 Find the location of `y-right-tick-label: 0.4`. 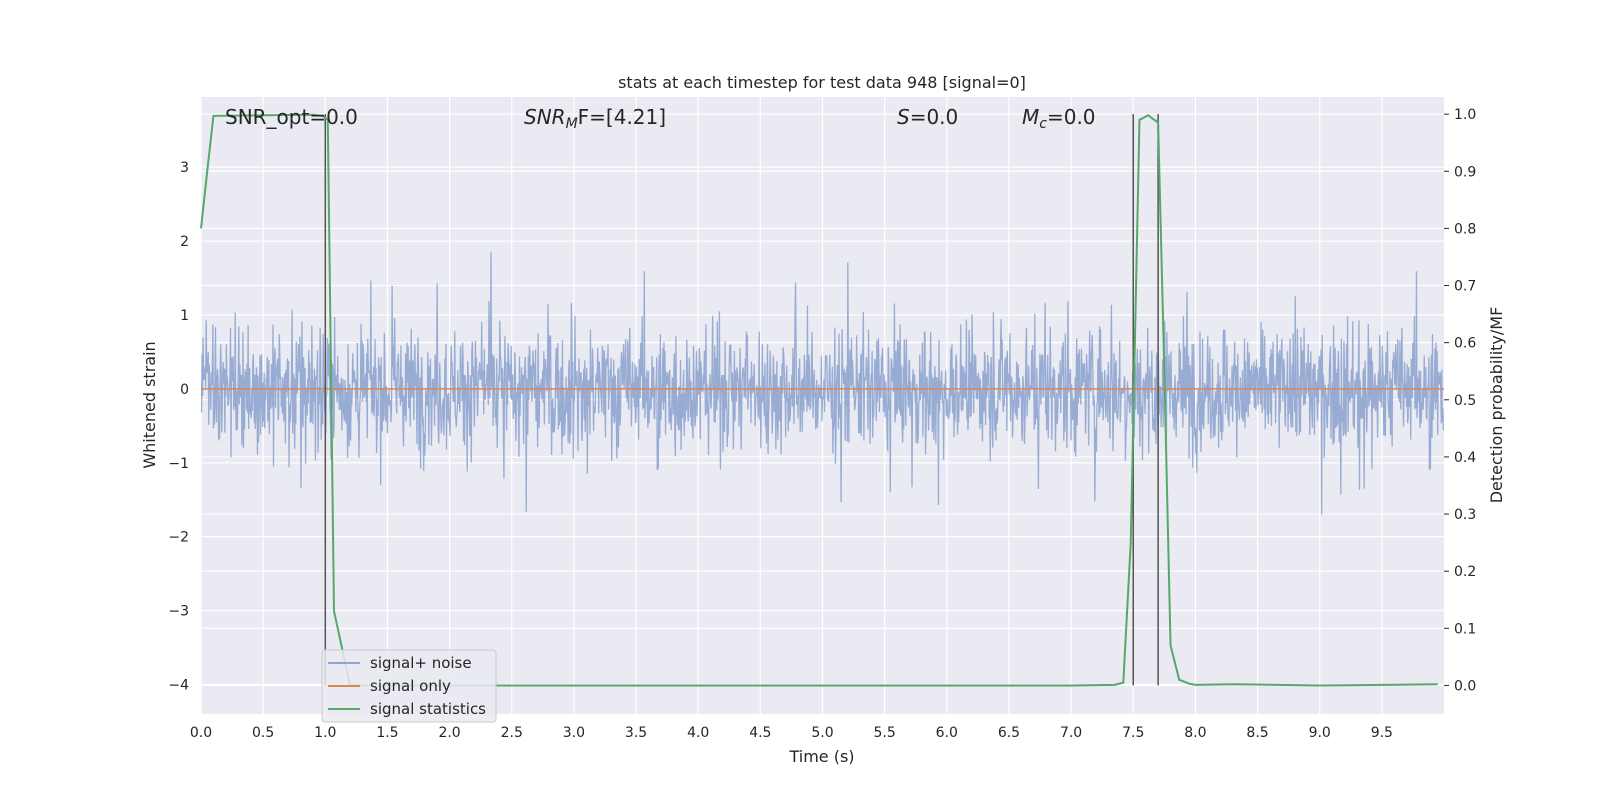

y-right-tick-label: 0.4 is located at coordinates (1465, 458).